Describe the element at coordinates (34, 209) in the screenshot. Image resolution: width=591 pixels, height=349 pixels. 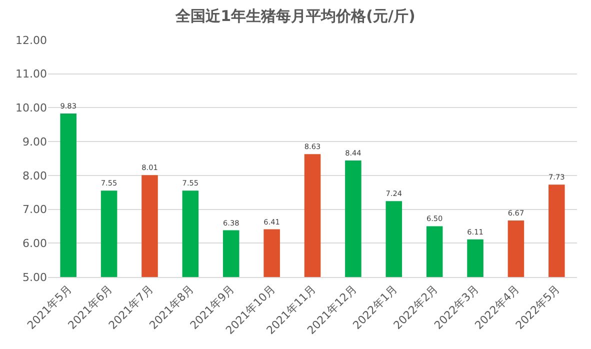
I see `y-tick-label: 7.00` at that location.